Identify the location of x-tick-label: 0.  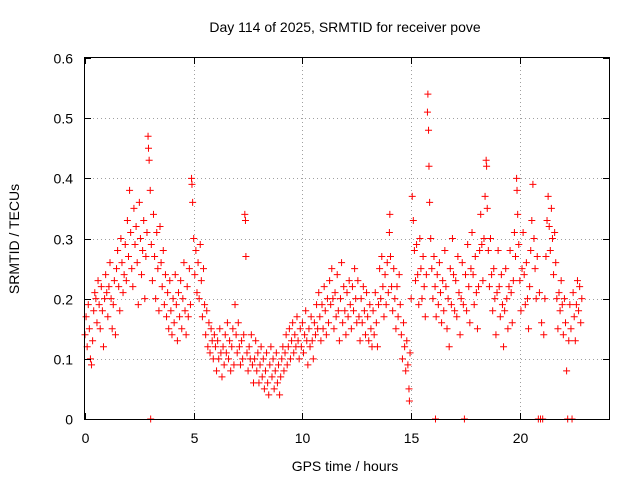
(86, 438).